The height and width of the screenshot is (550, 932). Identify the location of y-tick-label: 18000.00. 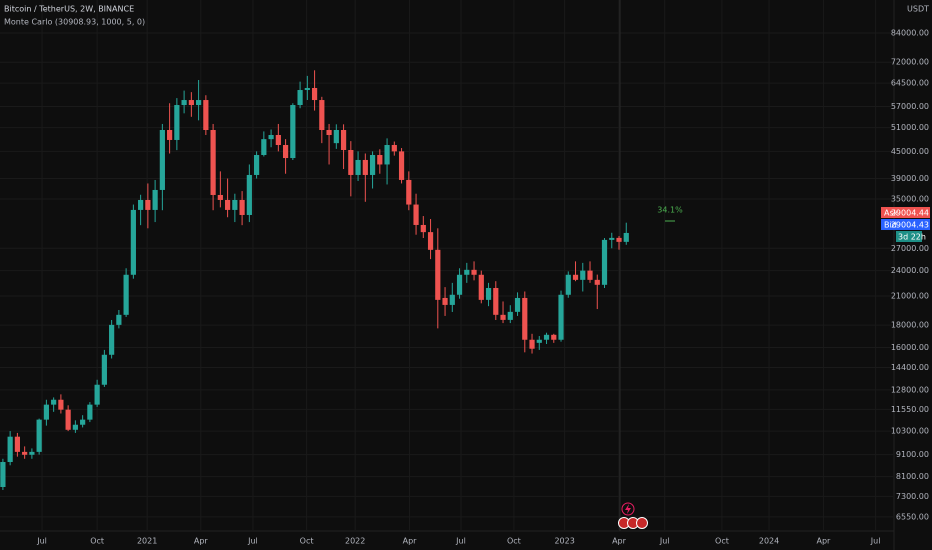
(910, 325).